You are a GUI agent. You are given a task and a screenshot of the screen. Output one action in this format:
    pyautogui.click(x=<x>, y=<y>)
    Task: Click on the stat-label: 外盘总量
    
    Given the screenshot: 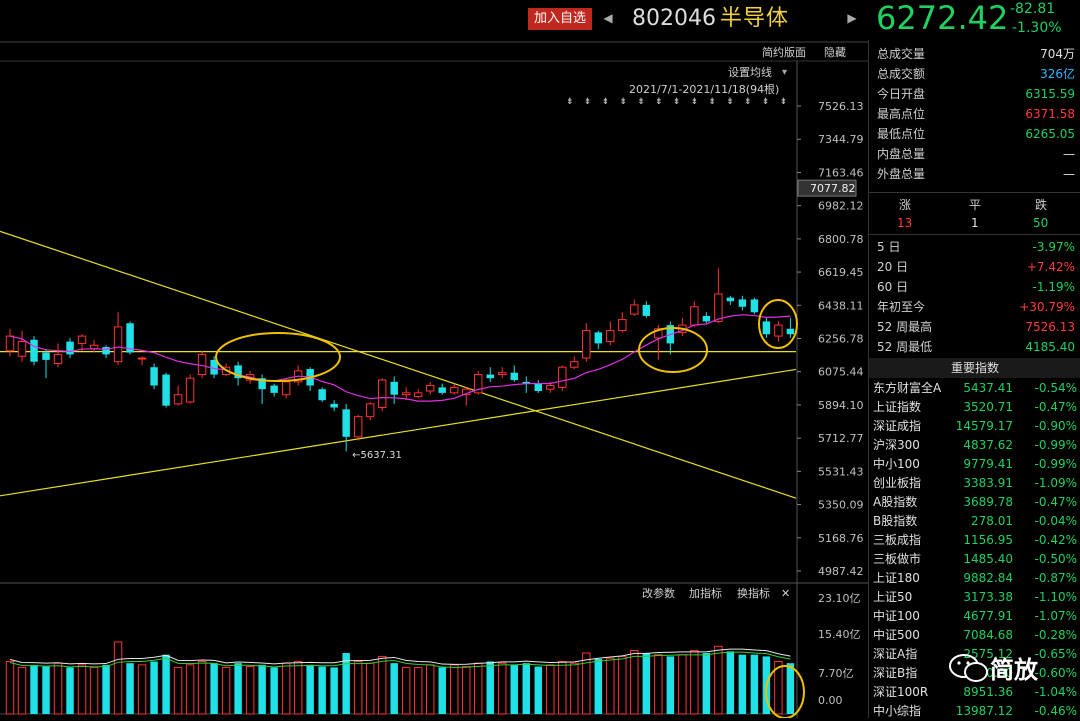 What is the action you would take?
    pyautogui.click(x=901, y=174)
    